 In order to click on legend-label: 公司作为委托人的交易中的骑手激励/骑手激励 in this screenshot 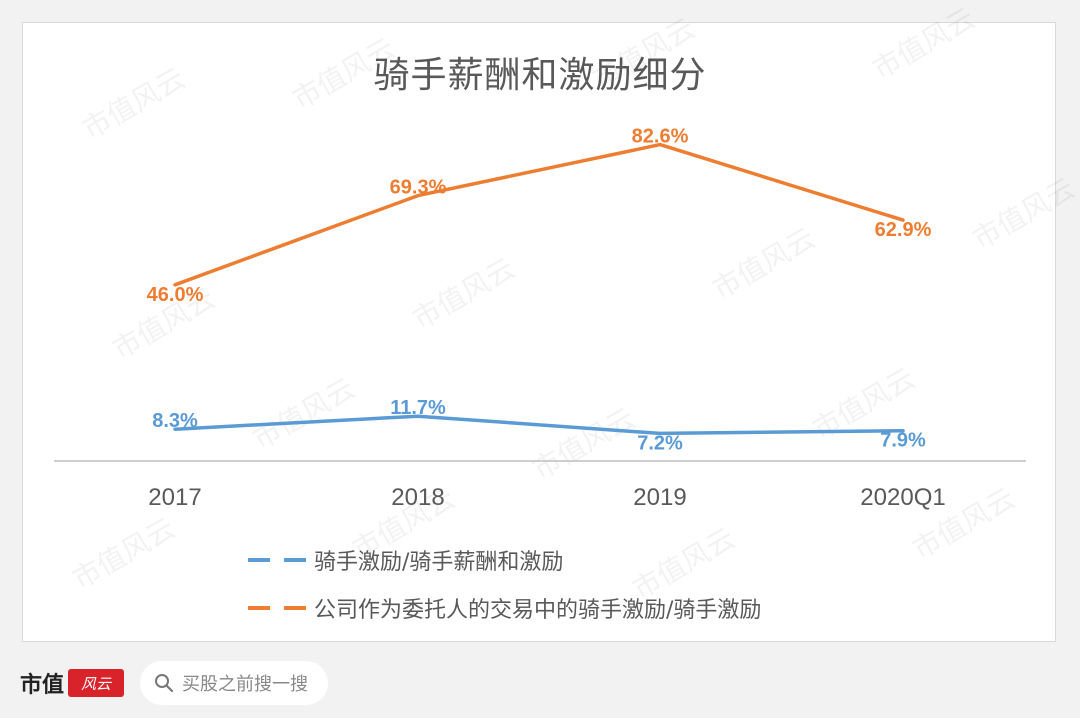, I will do `click(538, 610)`.